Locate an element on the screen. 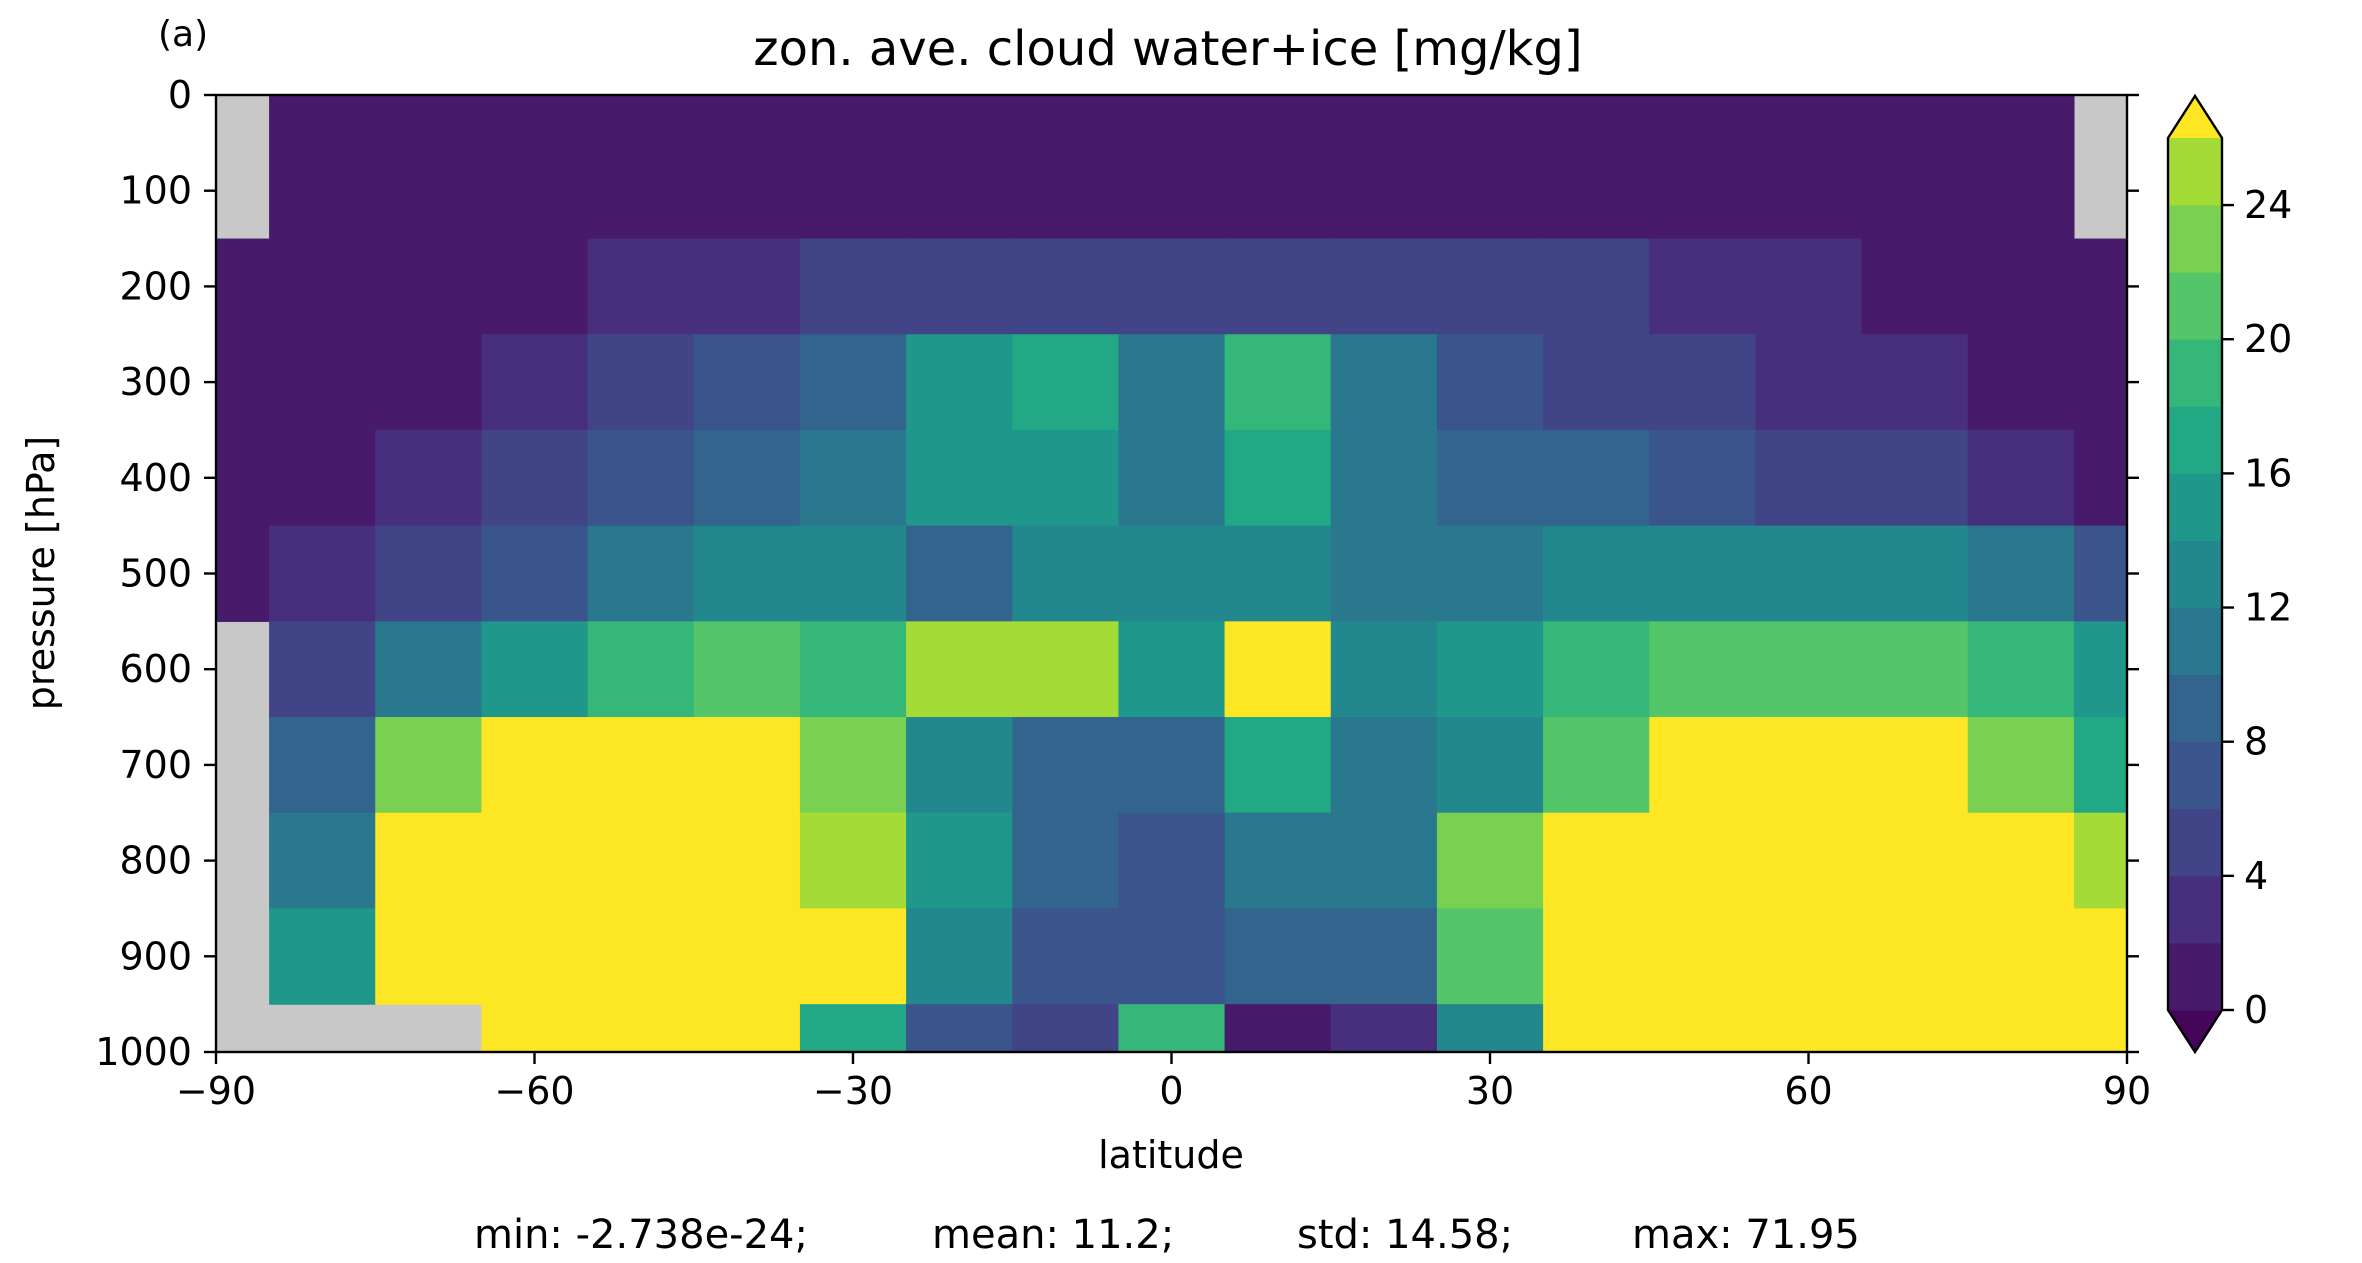  stat-std: std: 14.58; is located at coordinates (1405, 1235).